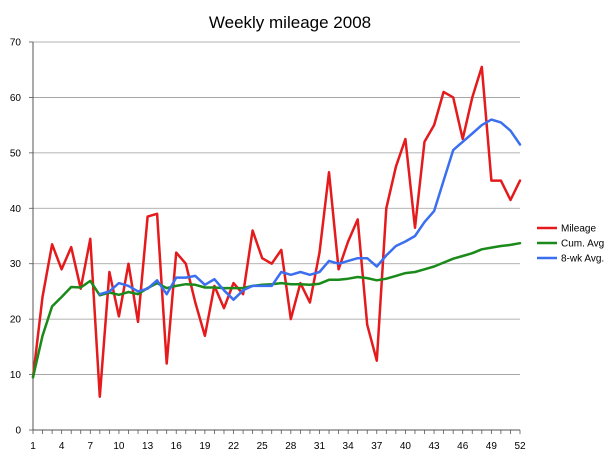 The height and width of the screenshot is (468, 607). Describe the element at coordinates (205, 446) in the screenshot. I see `x-tick-label-19: 19` at that location.